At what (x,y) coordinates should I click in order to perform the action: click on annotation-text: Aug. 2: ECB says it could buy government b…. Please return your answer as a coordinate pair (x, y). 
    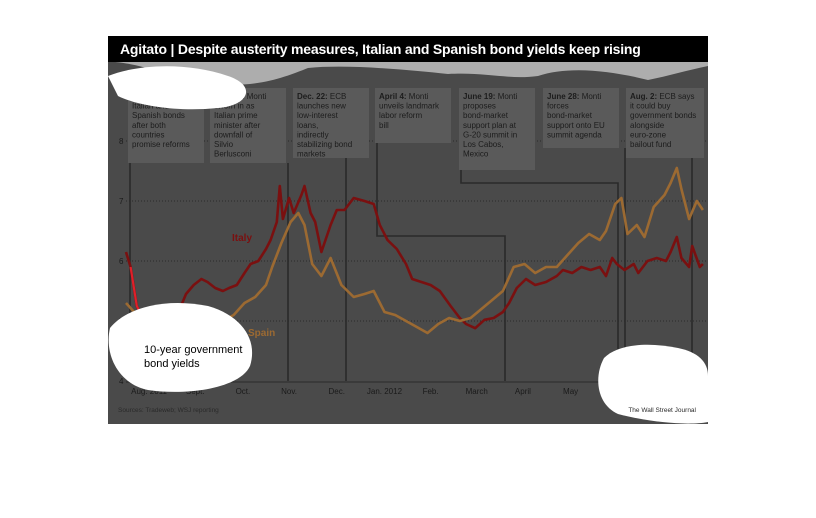
    Looking at the image, I should click on (663, 120).